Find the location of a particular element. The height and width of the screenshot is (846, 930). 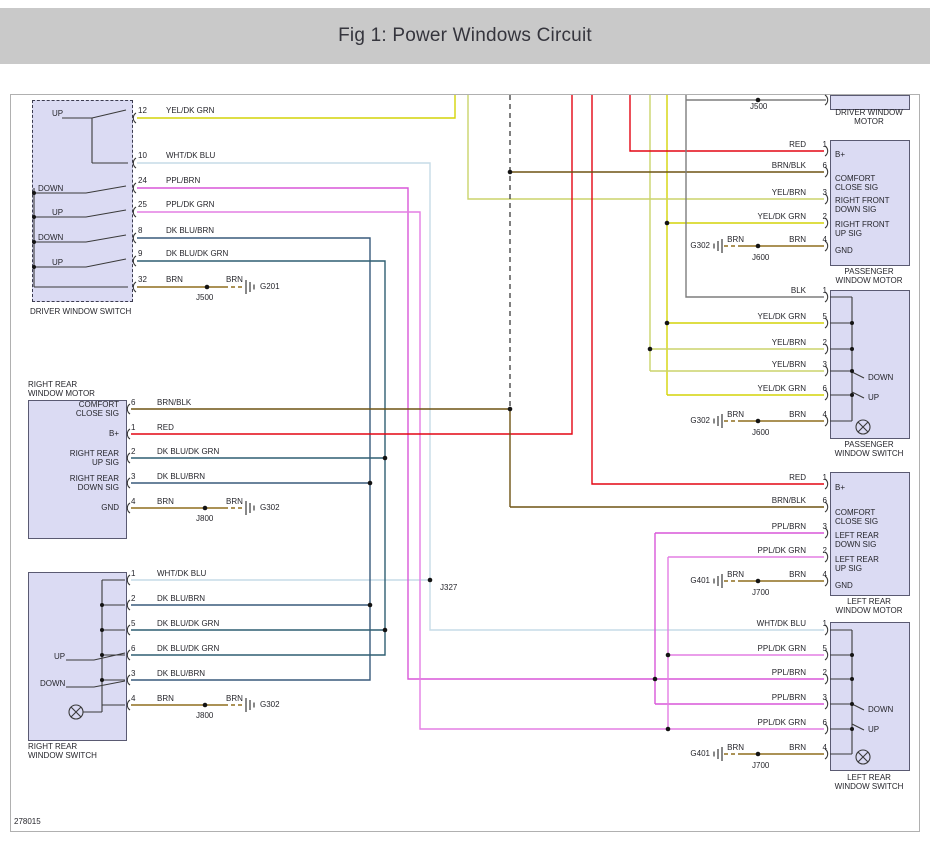

pm-pinlabel-down-2: DOWN SIG is located at coordinates (856, 209).